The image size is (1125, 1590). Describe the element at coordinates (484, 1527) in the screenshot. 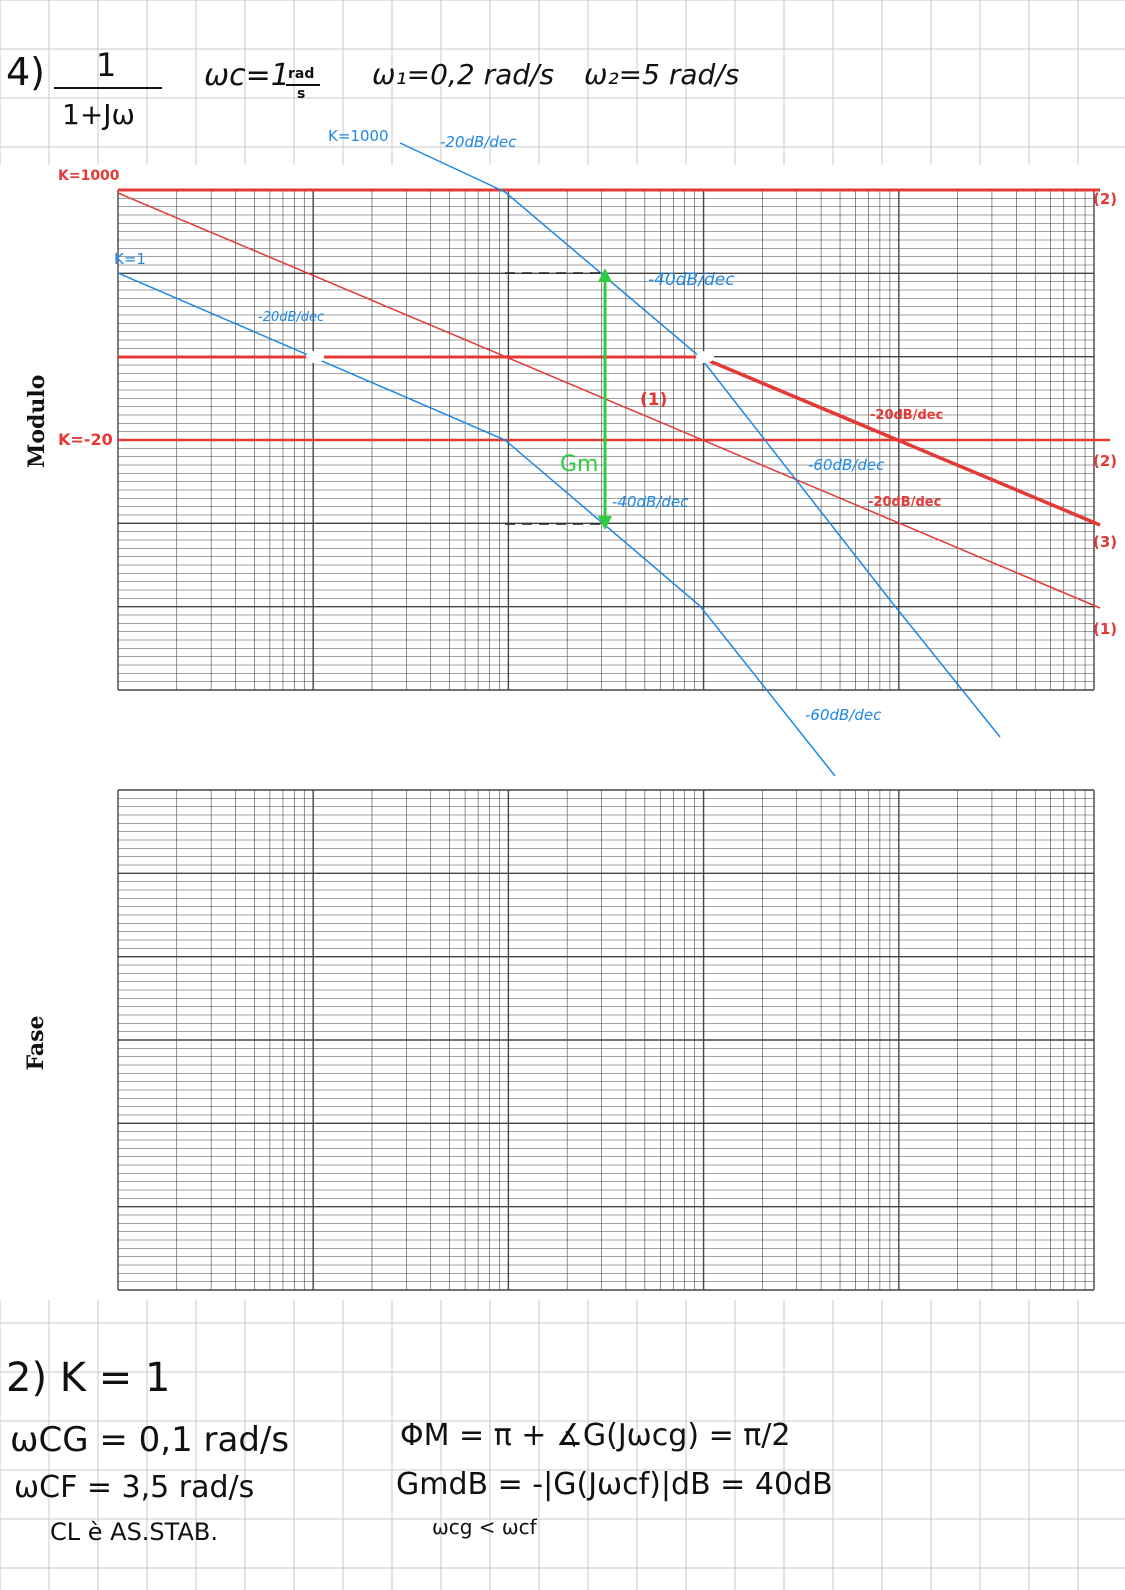

I see `note-comparison: ωcg < ωcf` at that location.